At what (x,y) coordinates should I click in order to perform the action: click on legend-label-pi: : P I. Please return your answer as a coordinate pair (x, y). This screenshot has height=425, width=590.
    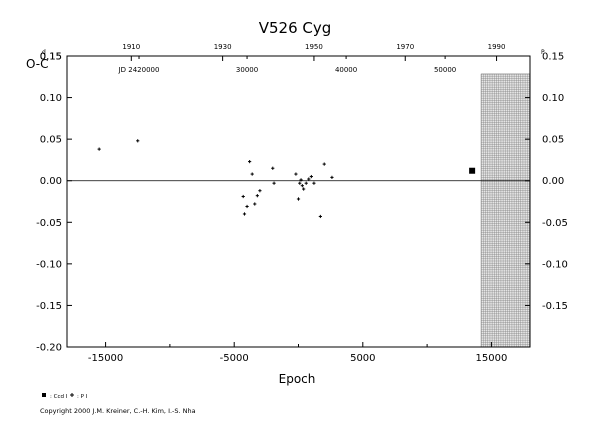
    Looking at the image, I should click on (82, 397).